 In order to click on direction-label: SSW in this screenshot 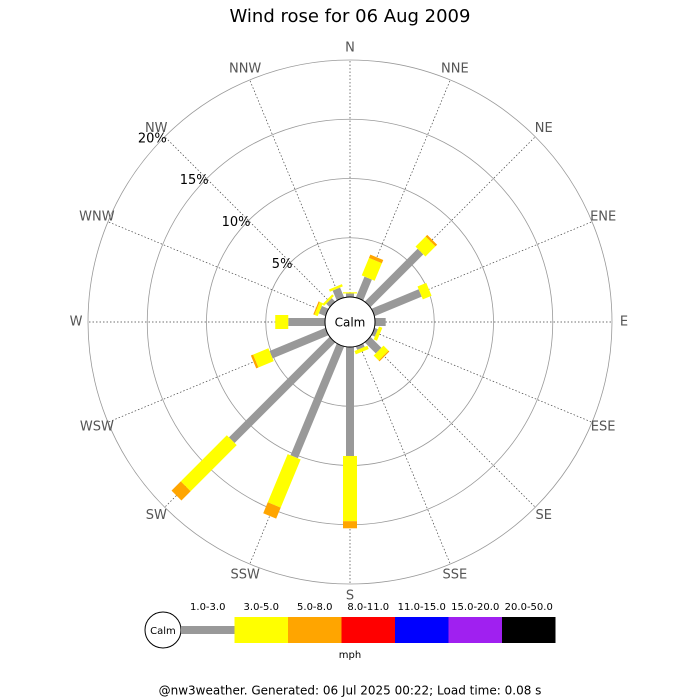, I will do `click(245, 575)`.